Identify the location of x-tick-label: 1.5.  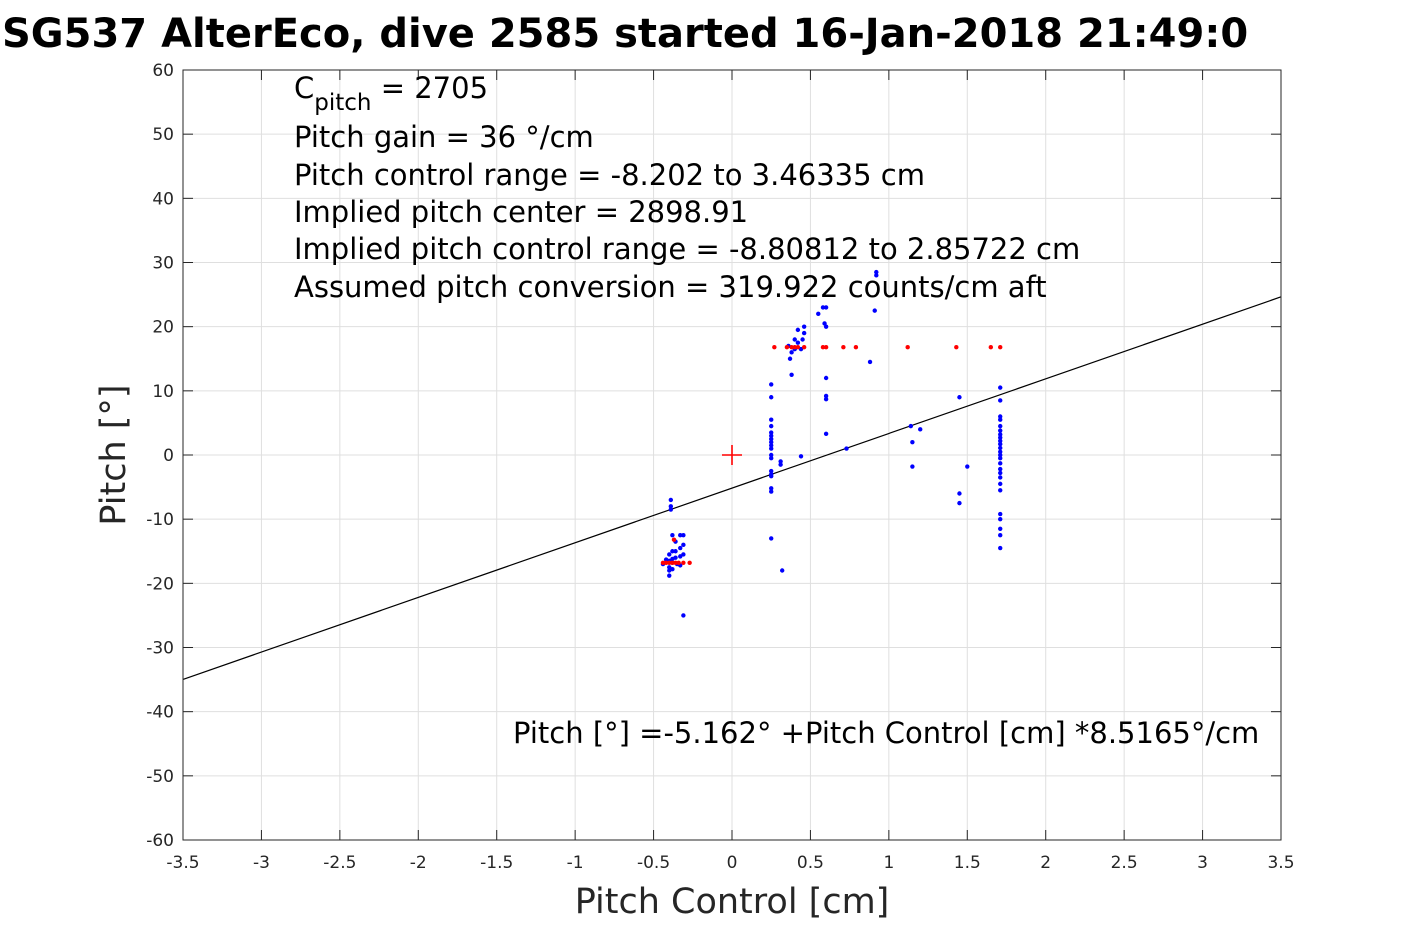
(967, 863).